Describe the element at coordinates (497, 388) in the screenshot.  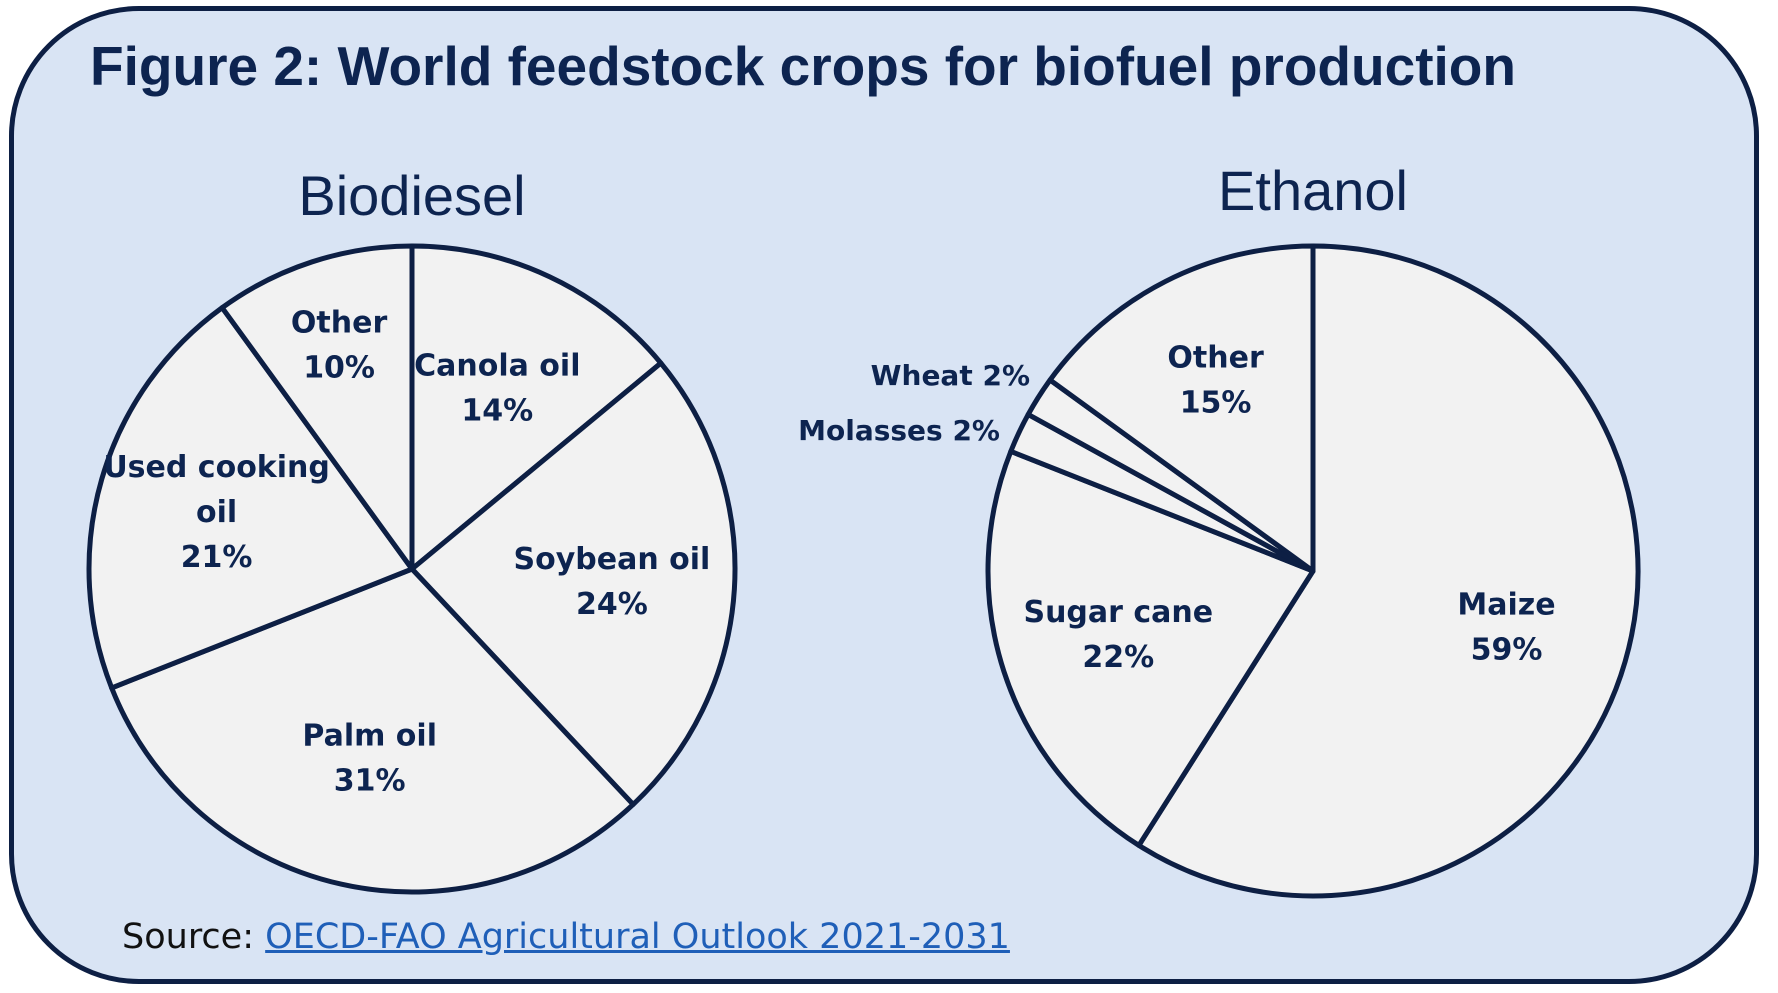
I see `slice-label-biodiesel-canola-oil: Canola oil 14%` at that location.